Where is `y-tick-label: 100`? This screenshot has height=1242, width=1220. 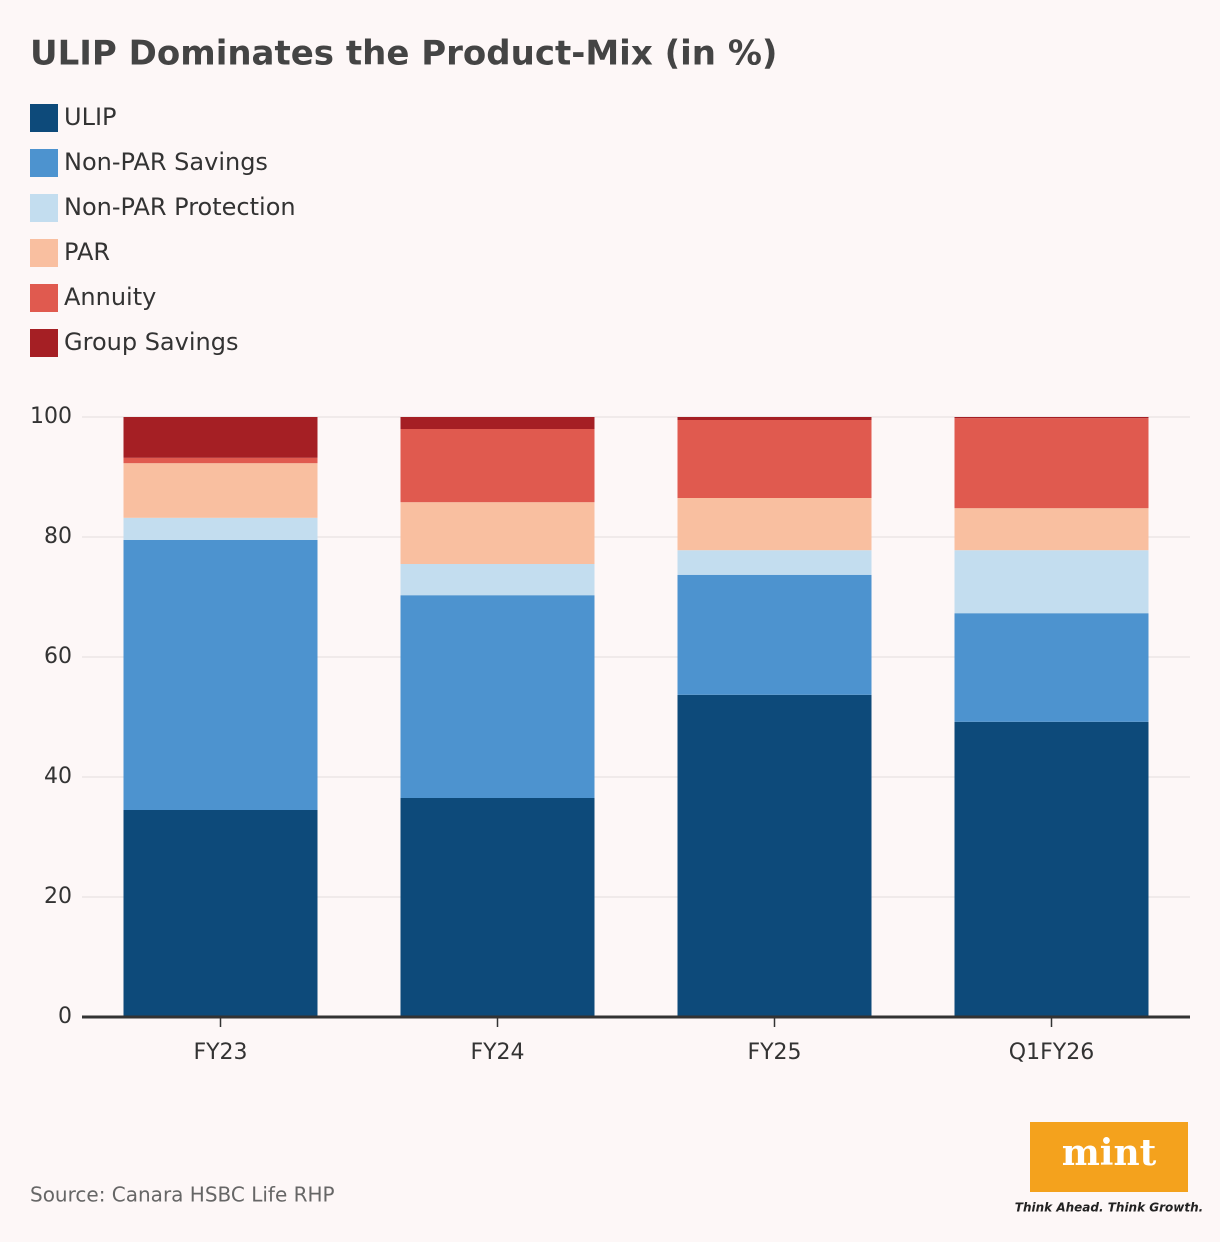 y-tick-label: 100 is located at coordinates (51, 416).